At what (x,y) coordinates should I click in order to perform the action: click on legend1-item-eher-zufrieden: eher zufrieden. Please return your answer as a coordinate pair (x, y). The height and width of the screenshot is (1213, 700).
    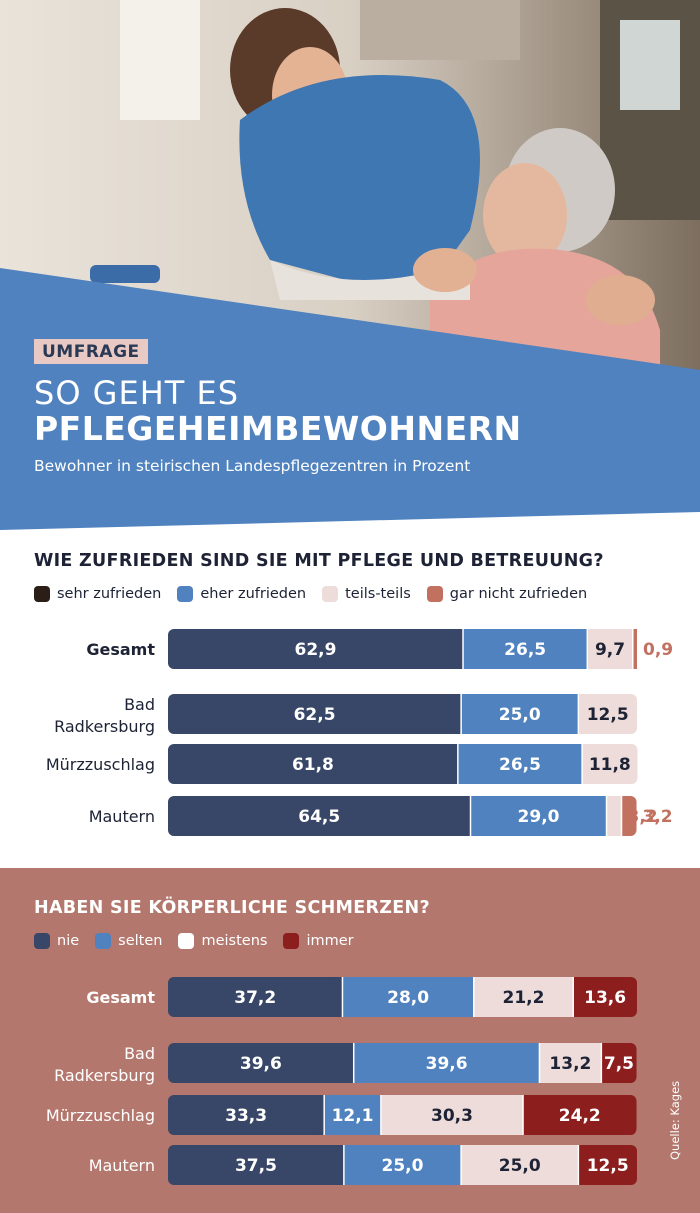
    Looking at the image, I should click on (241, 594).